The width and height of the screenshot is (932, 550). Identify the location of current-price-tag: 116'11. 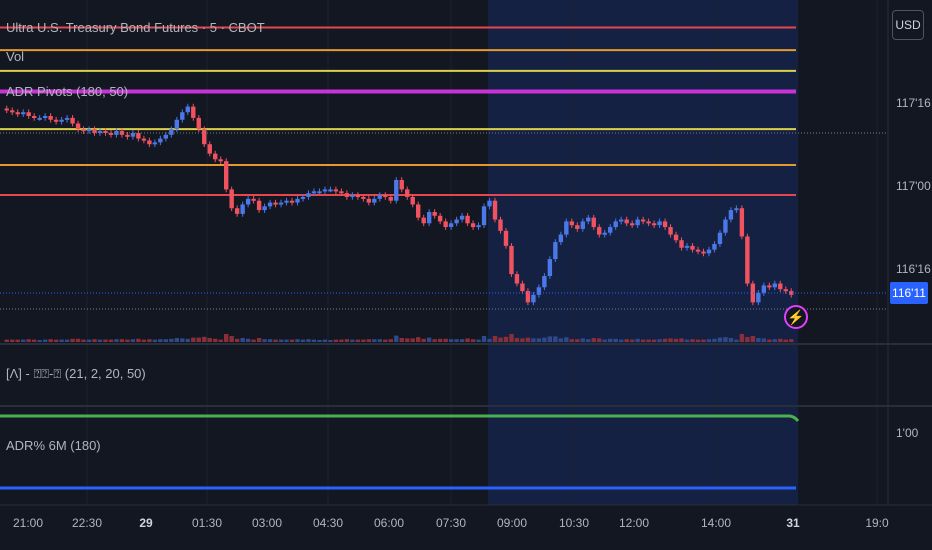
(909, 293).